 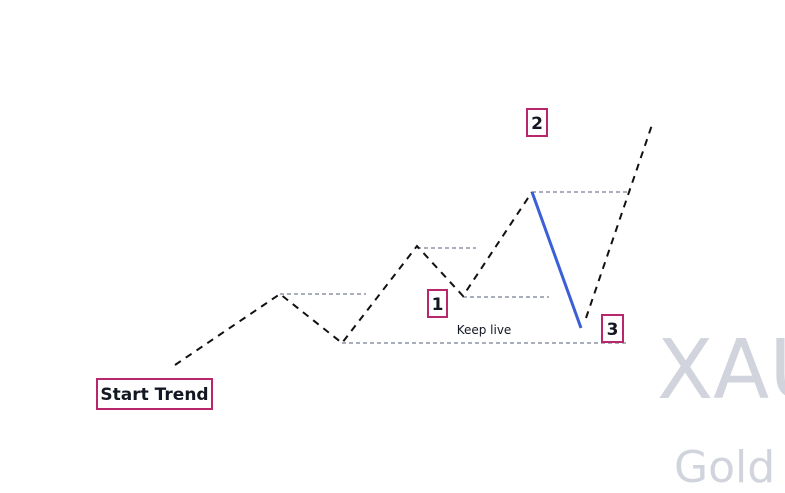 What do you see at coordinates (721, 370) in the screenshot?
I see `watermark-symbol: XAU` at bounding box center [721, 370].